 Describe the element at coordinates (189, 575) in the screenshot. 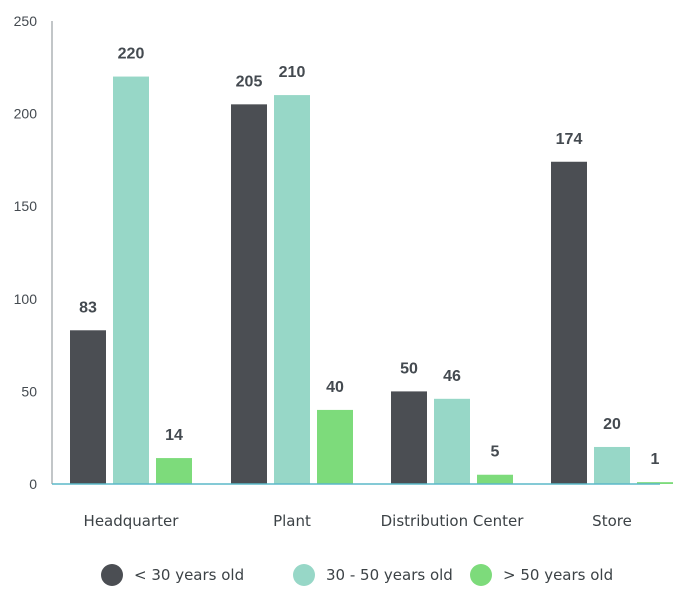

I see `legend-label: < 30 years old` at that location.